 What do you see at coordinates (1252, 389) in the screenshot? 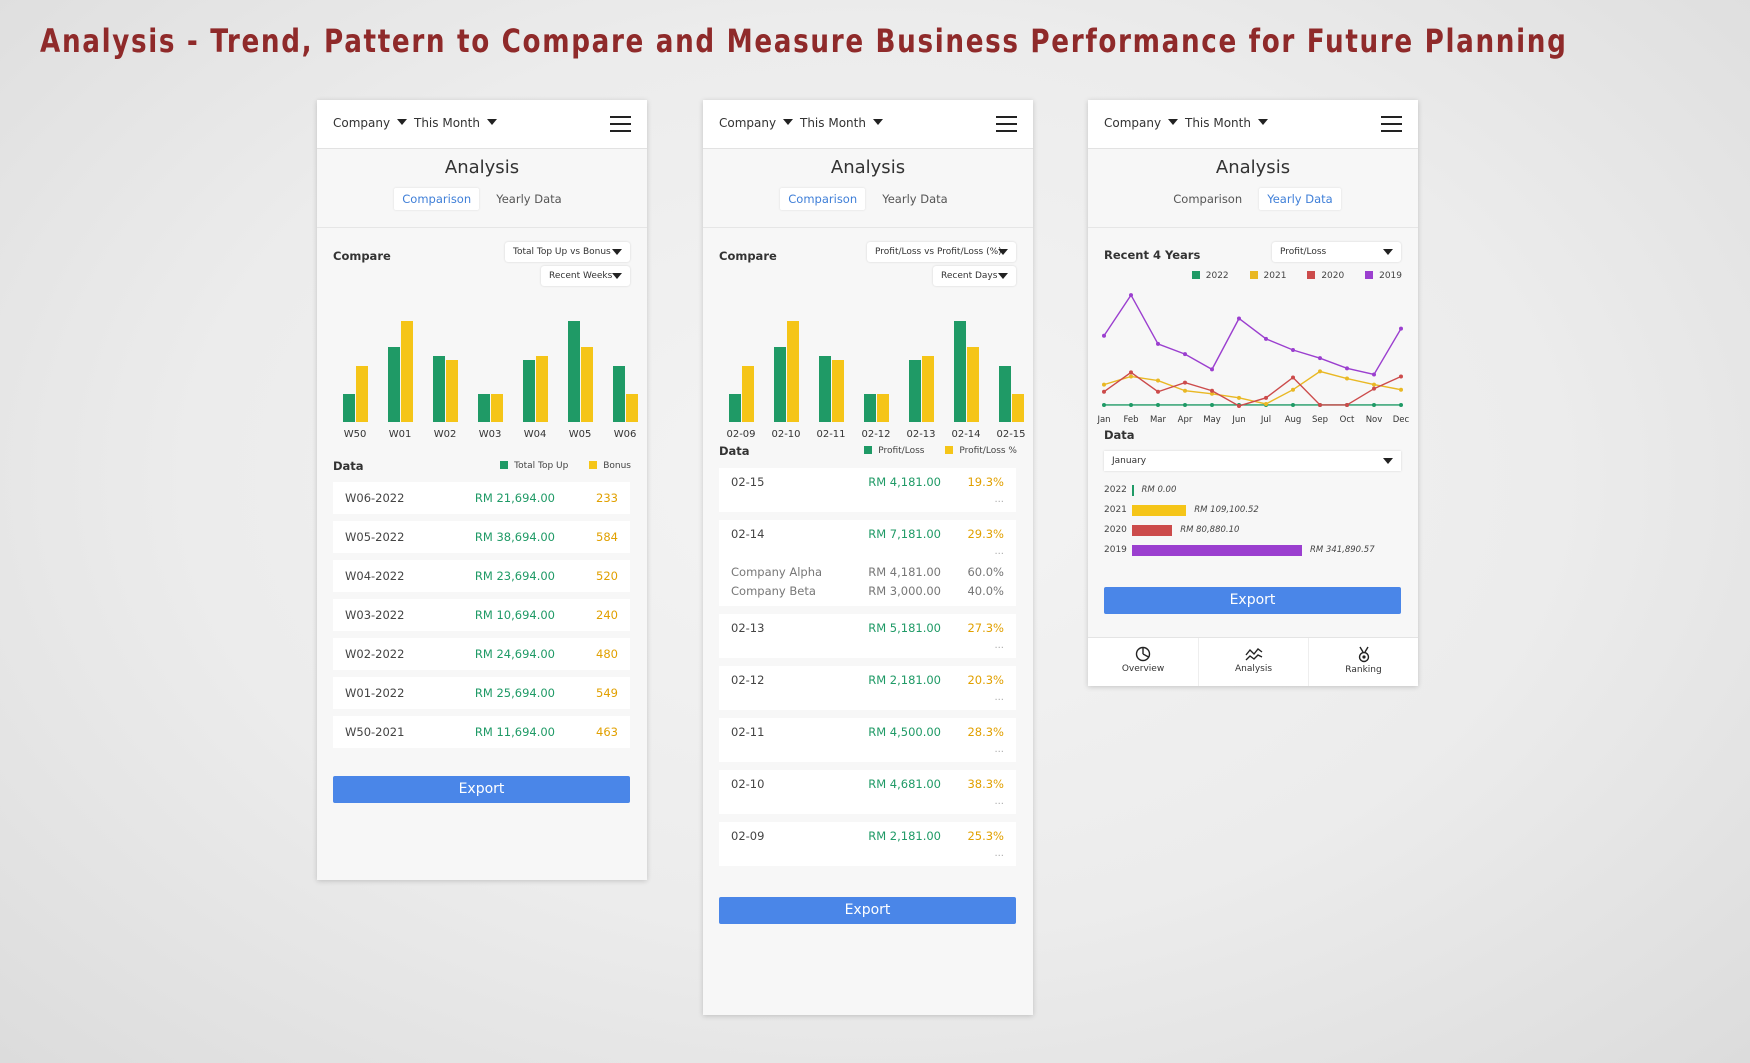
I see `line-series-2020` at bounding box center [1252, 389].